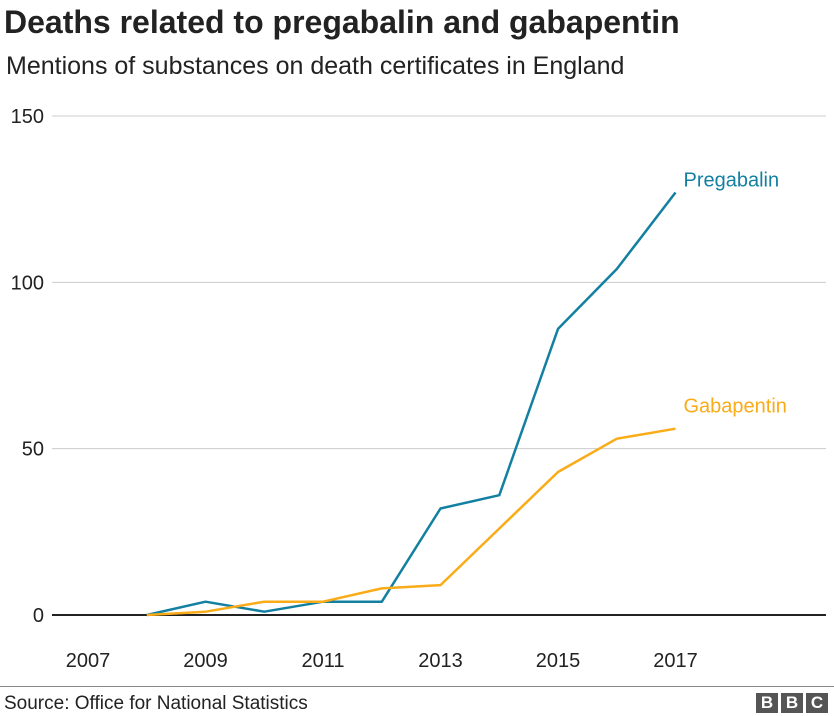  Describe the element at coordinates (417, 686) in the screenshot. I see `footer-divider` at that location.